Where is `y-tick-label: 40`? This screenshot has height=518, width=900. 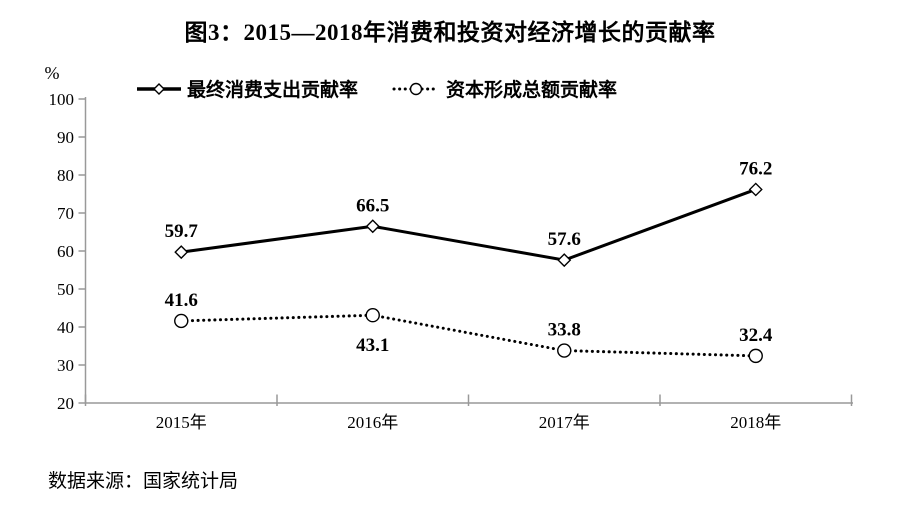 y-tick-label: 40 is located at coordinates (65, 327).